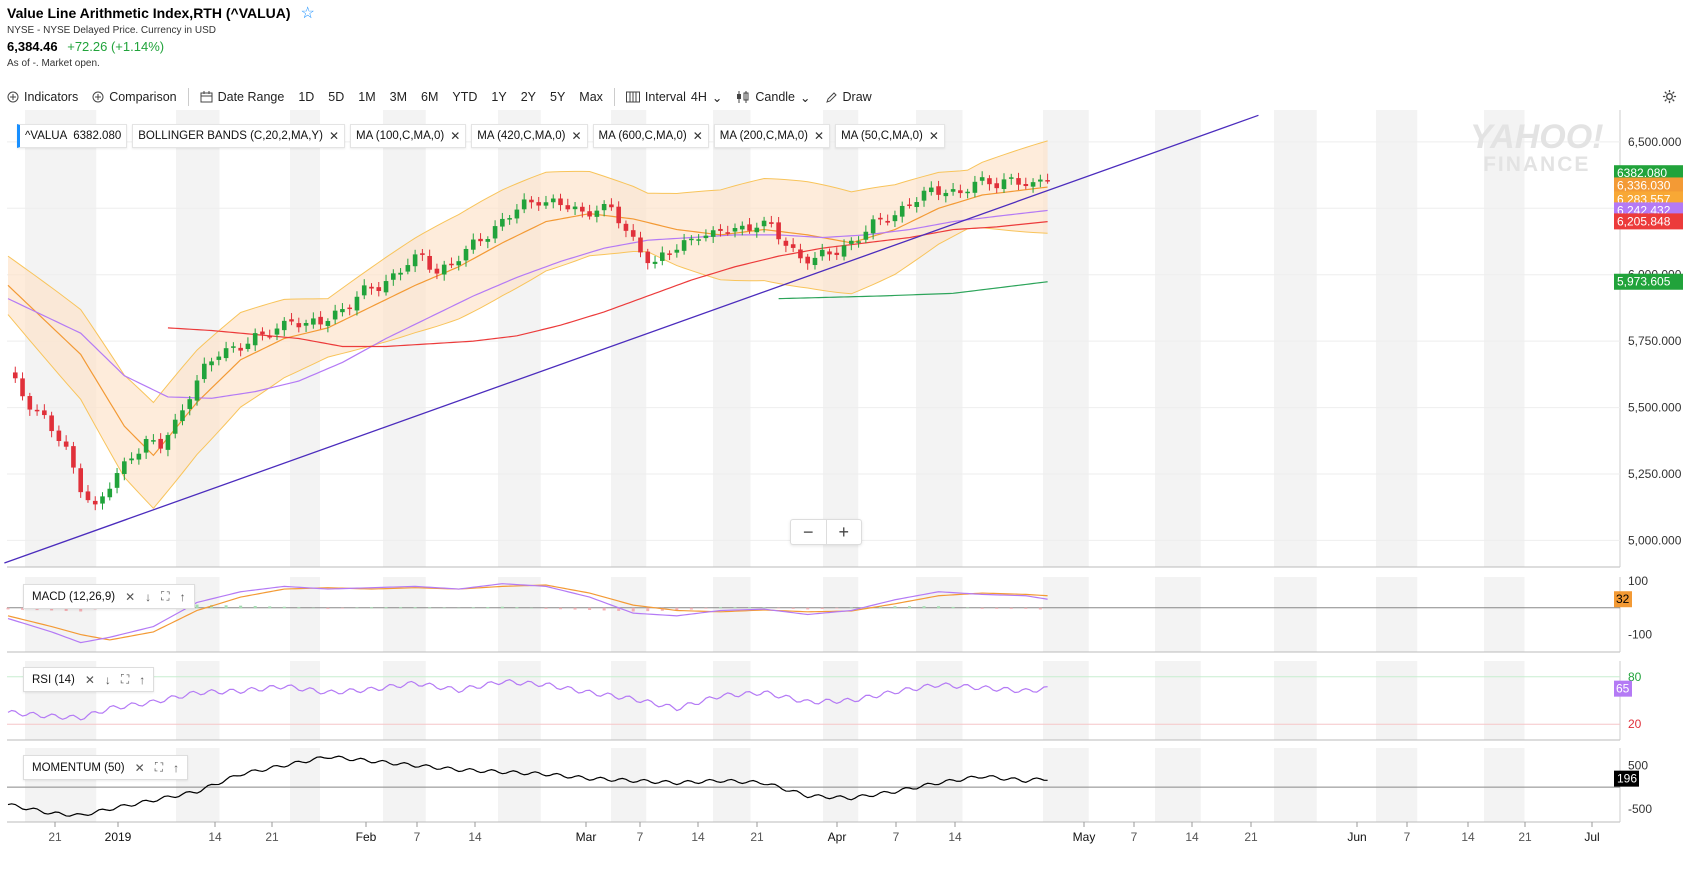  Describe the element at coordinates (773, 97) in the screenshot. I see `chart-type-dropdown: Candle ⌄` at that location.